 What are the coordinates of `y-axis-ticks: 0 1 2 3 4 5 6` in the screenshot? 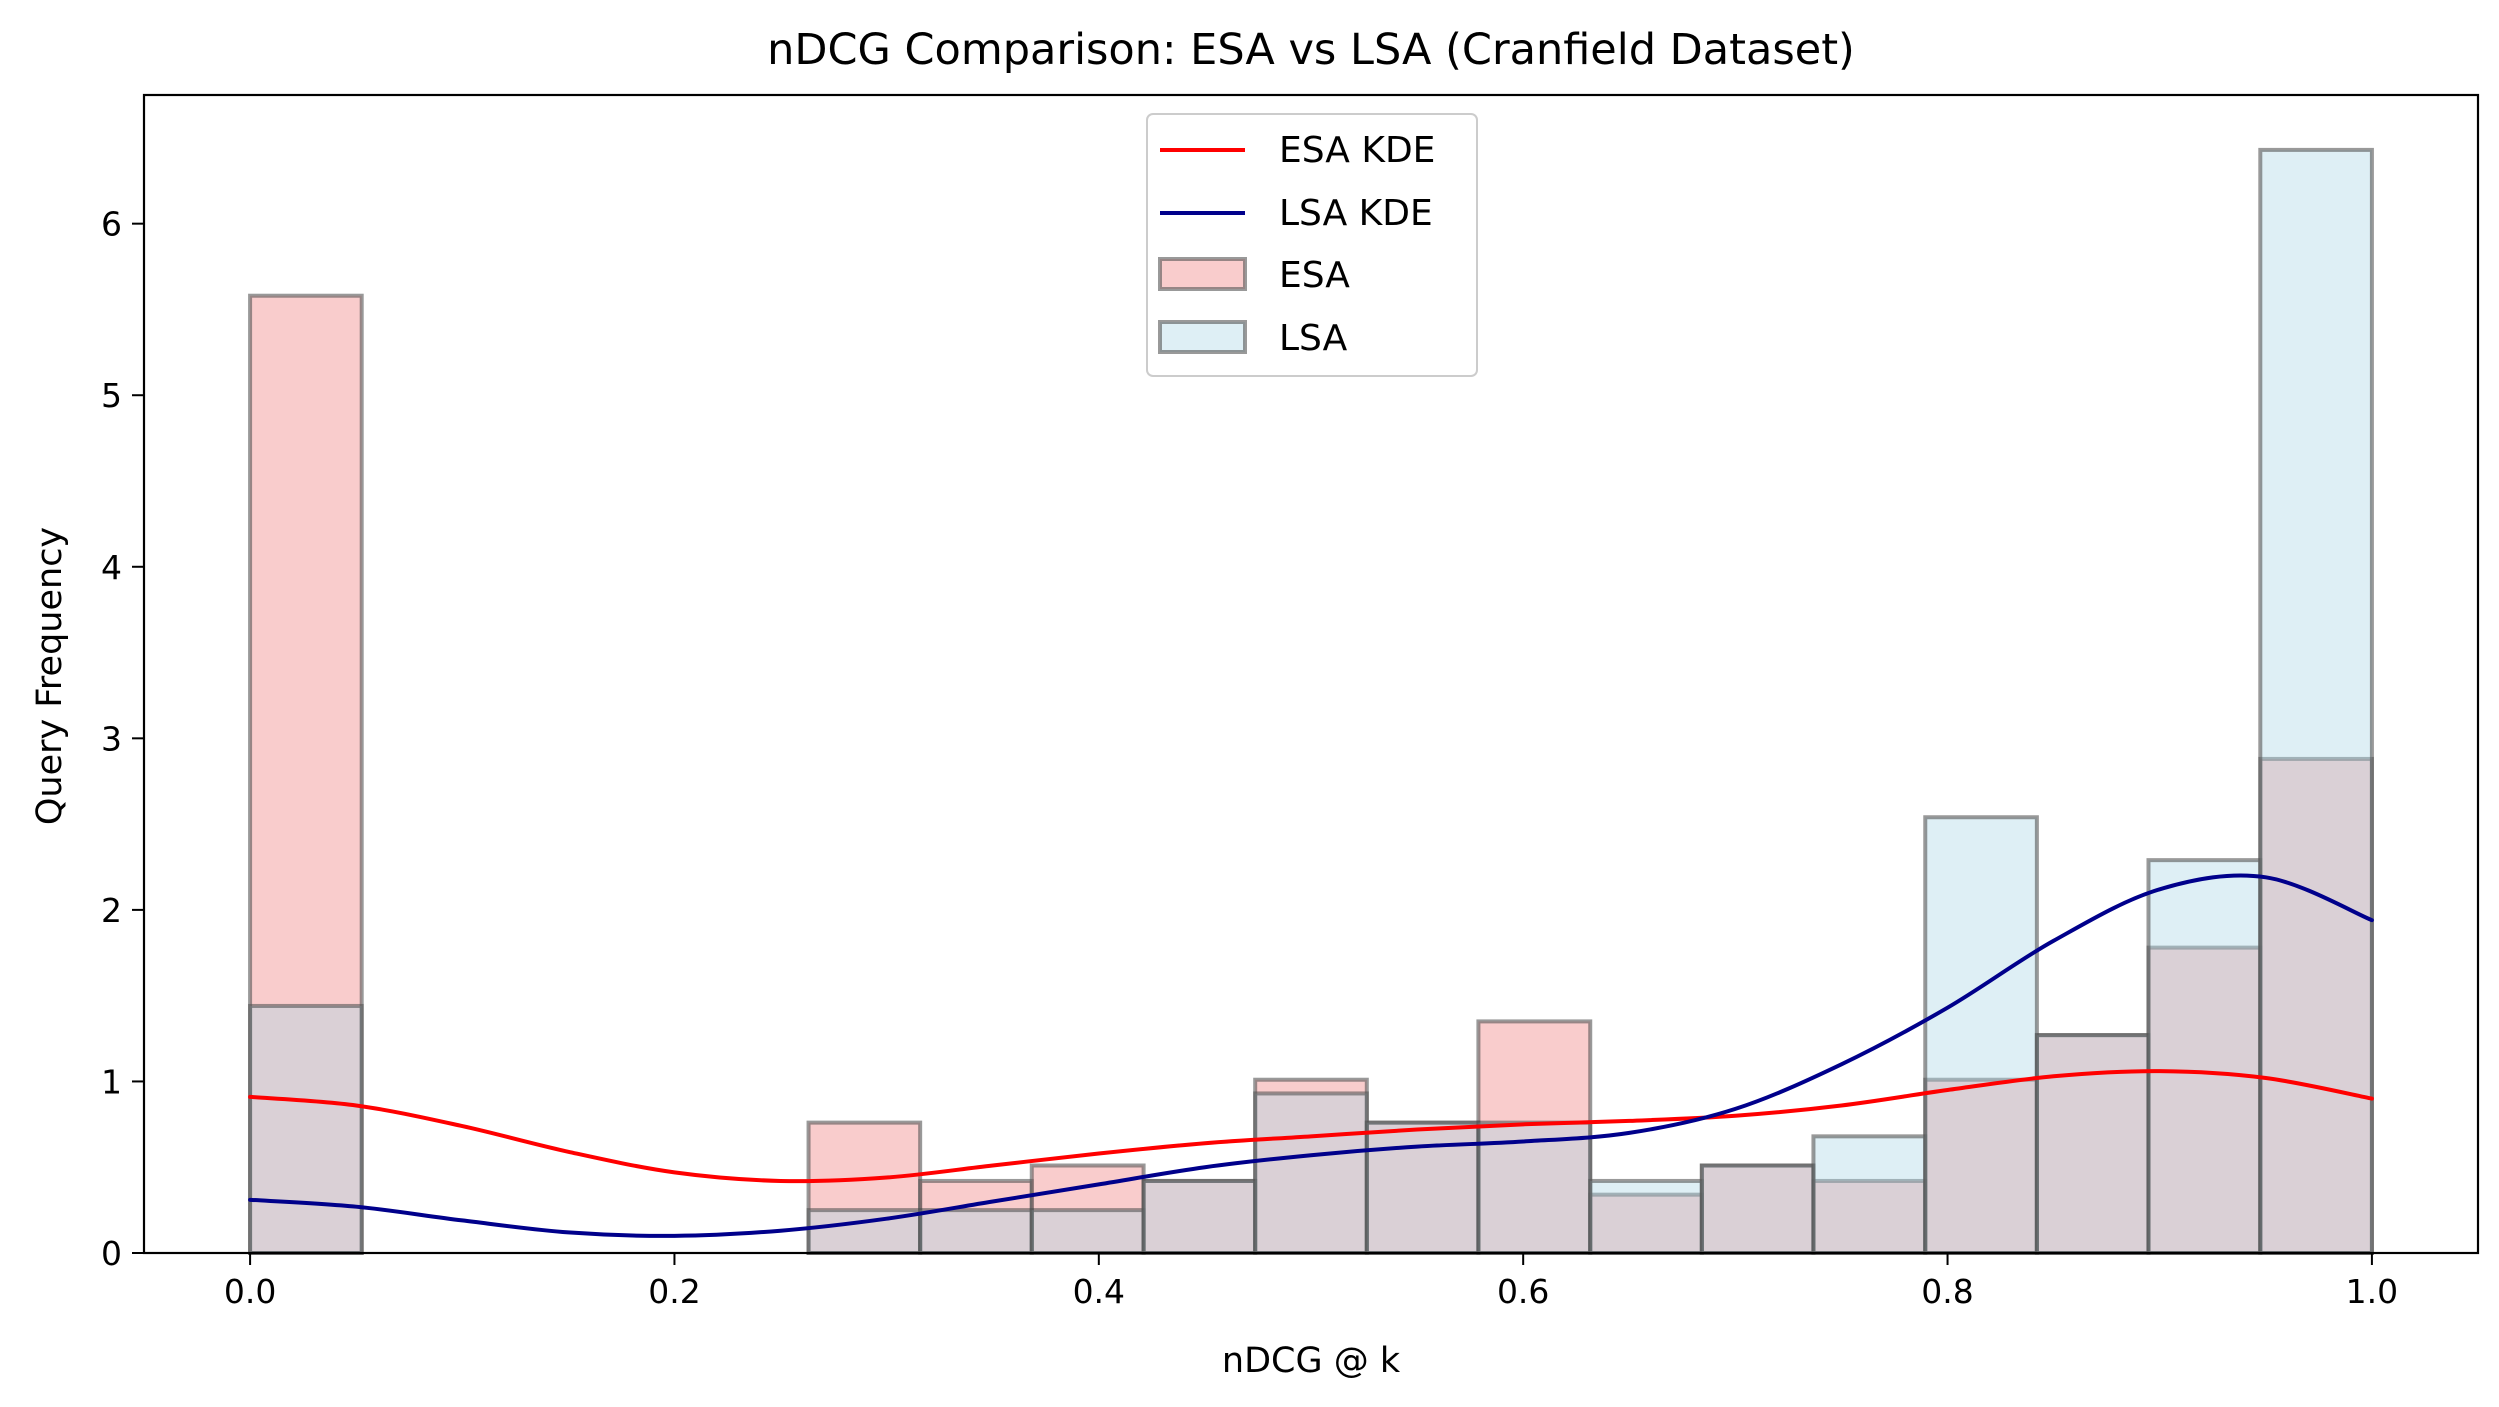 It's located at (122, 739).